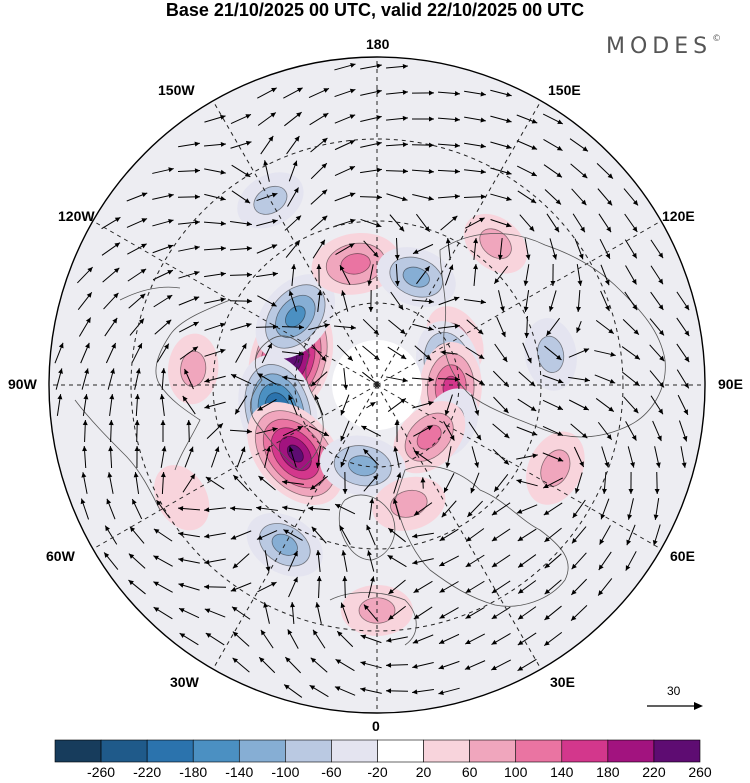 Image resolution: width=750 pixels, height=783 pixels. I want to click on coastline, so click(373, 619).